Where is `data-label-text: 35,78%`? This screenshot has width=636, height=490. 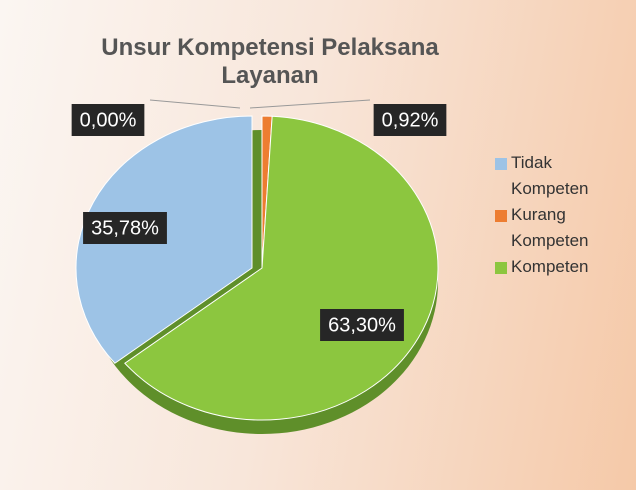 data-label-text: 35,78% is located at coordinates (125, 228).